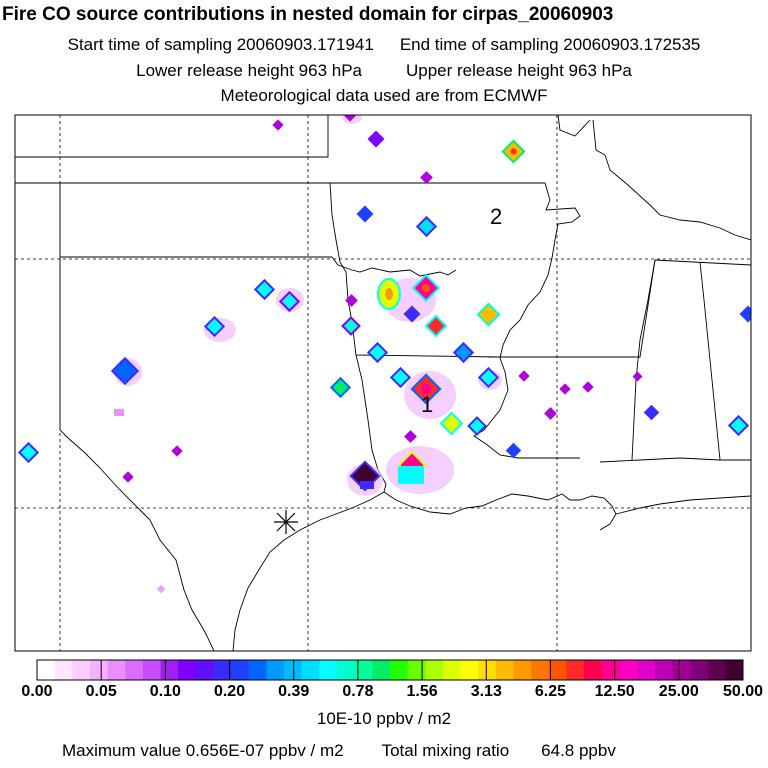  I want to click on maximum-value-label: Maximum value 0.656E-07 ppbv / m2, so click(203, 750).